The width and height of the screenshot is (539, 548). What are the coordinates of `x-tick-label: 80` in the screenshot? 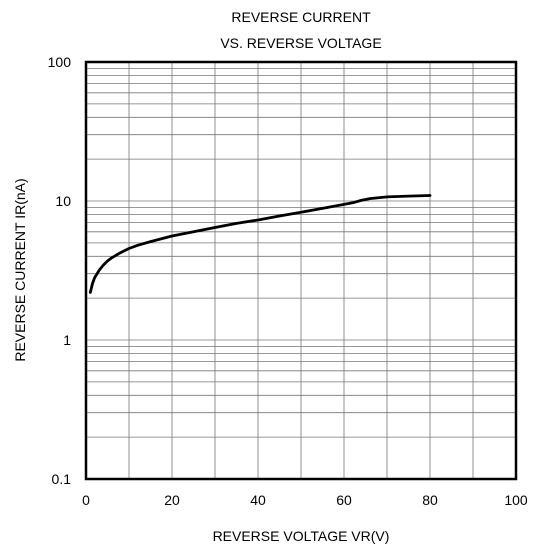 It's located at (430, 500).